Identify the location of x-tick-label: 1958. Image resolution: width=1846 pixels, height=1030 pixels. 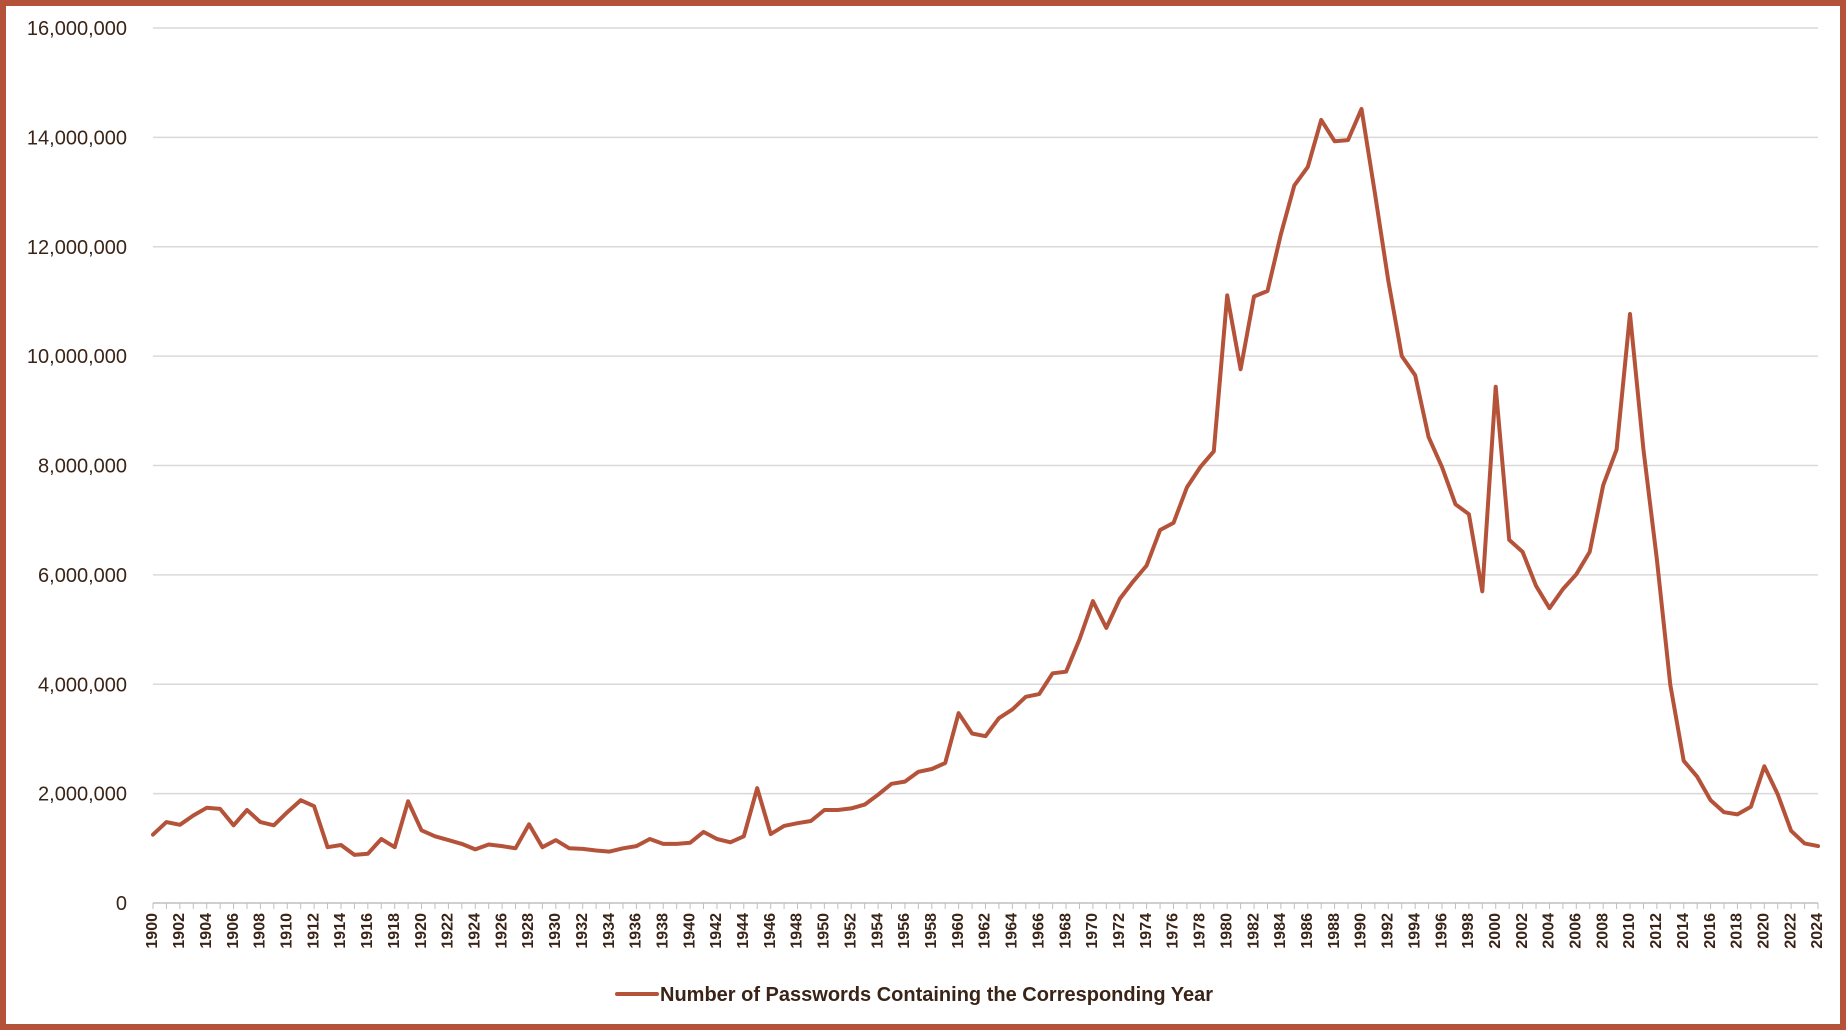
(931, 931).